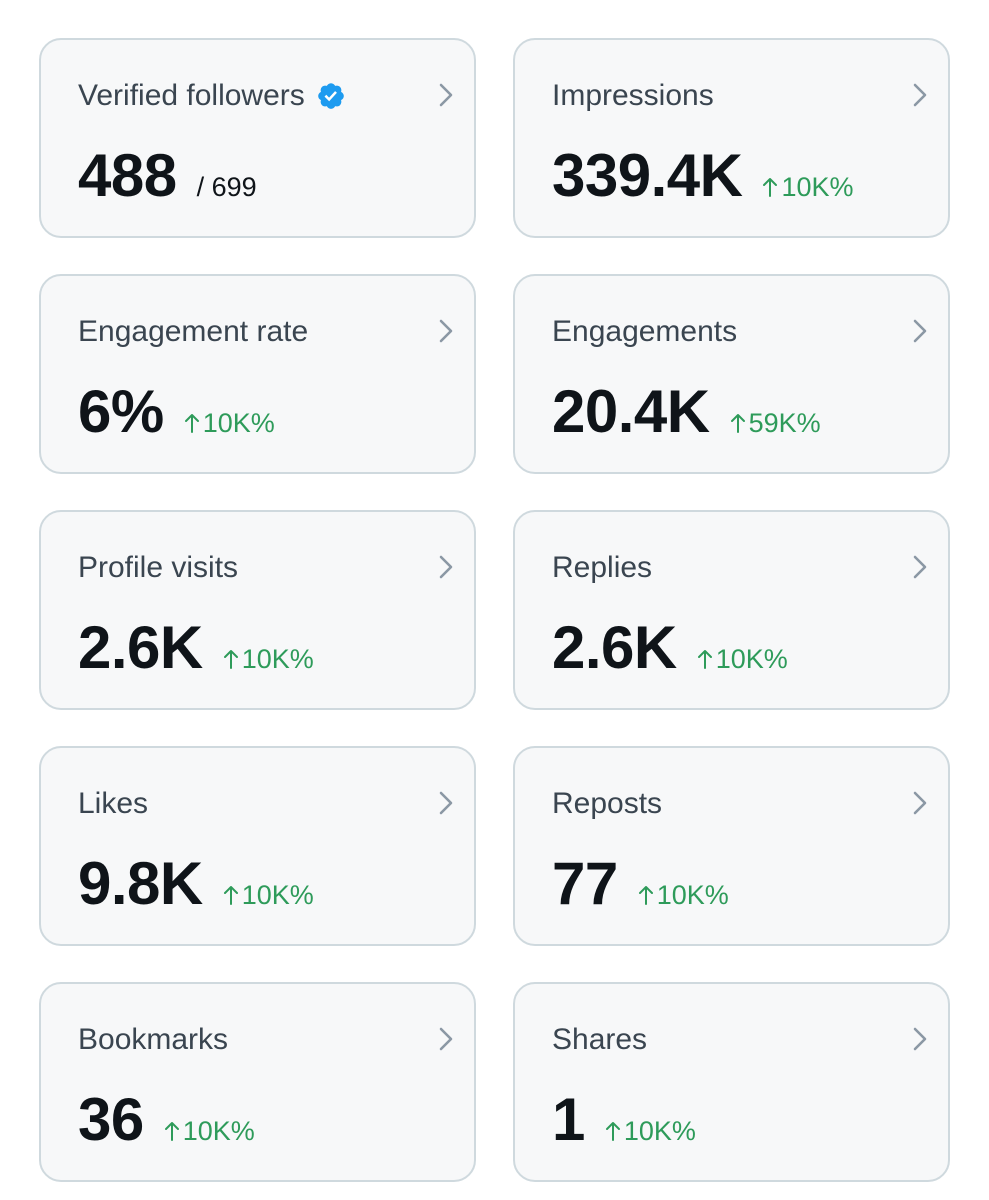  Describe the element at coordinates (140, 883) in the screenshot. I see `metric-value: 9.8K` at that location.